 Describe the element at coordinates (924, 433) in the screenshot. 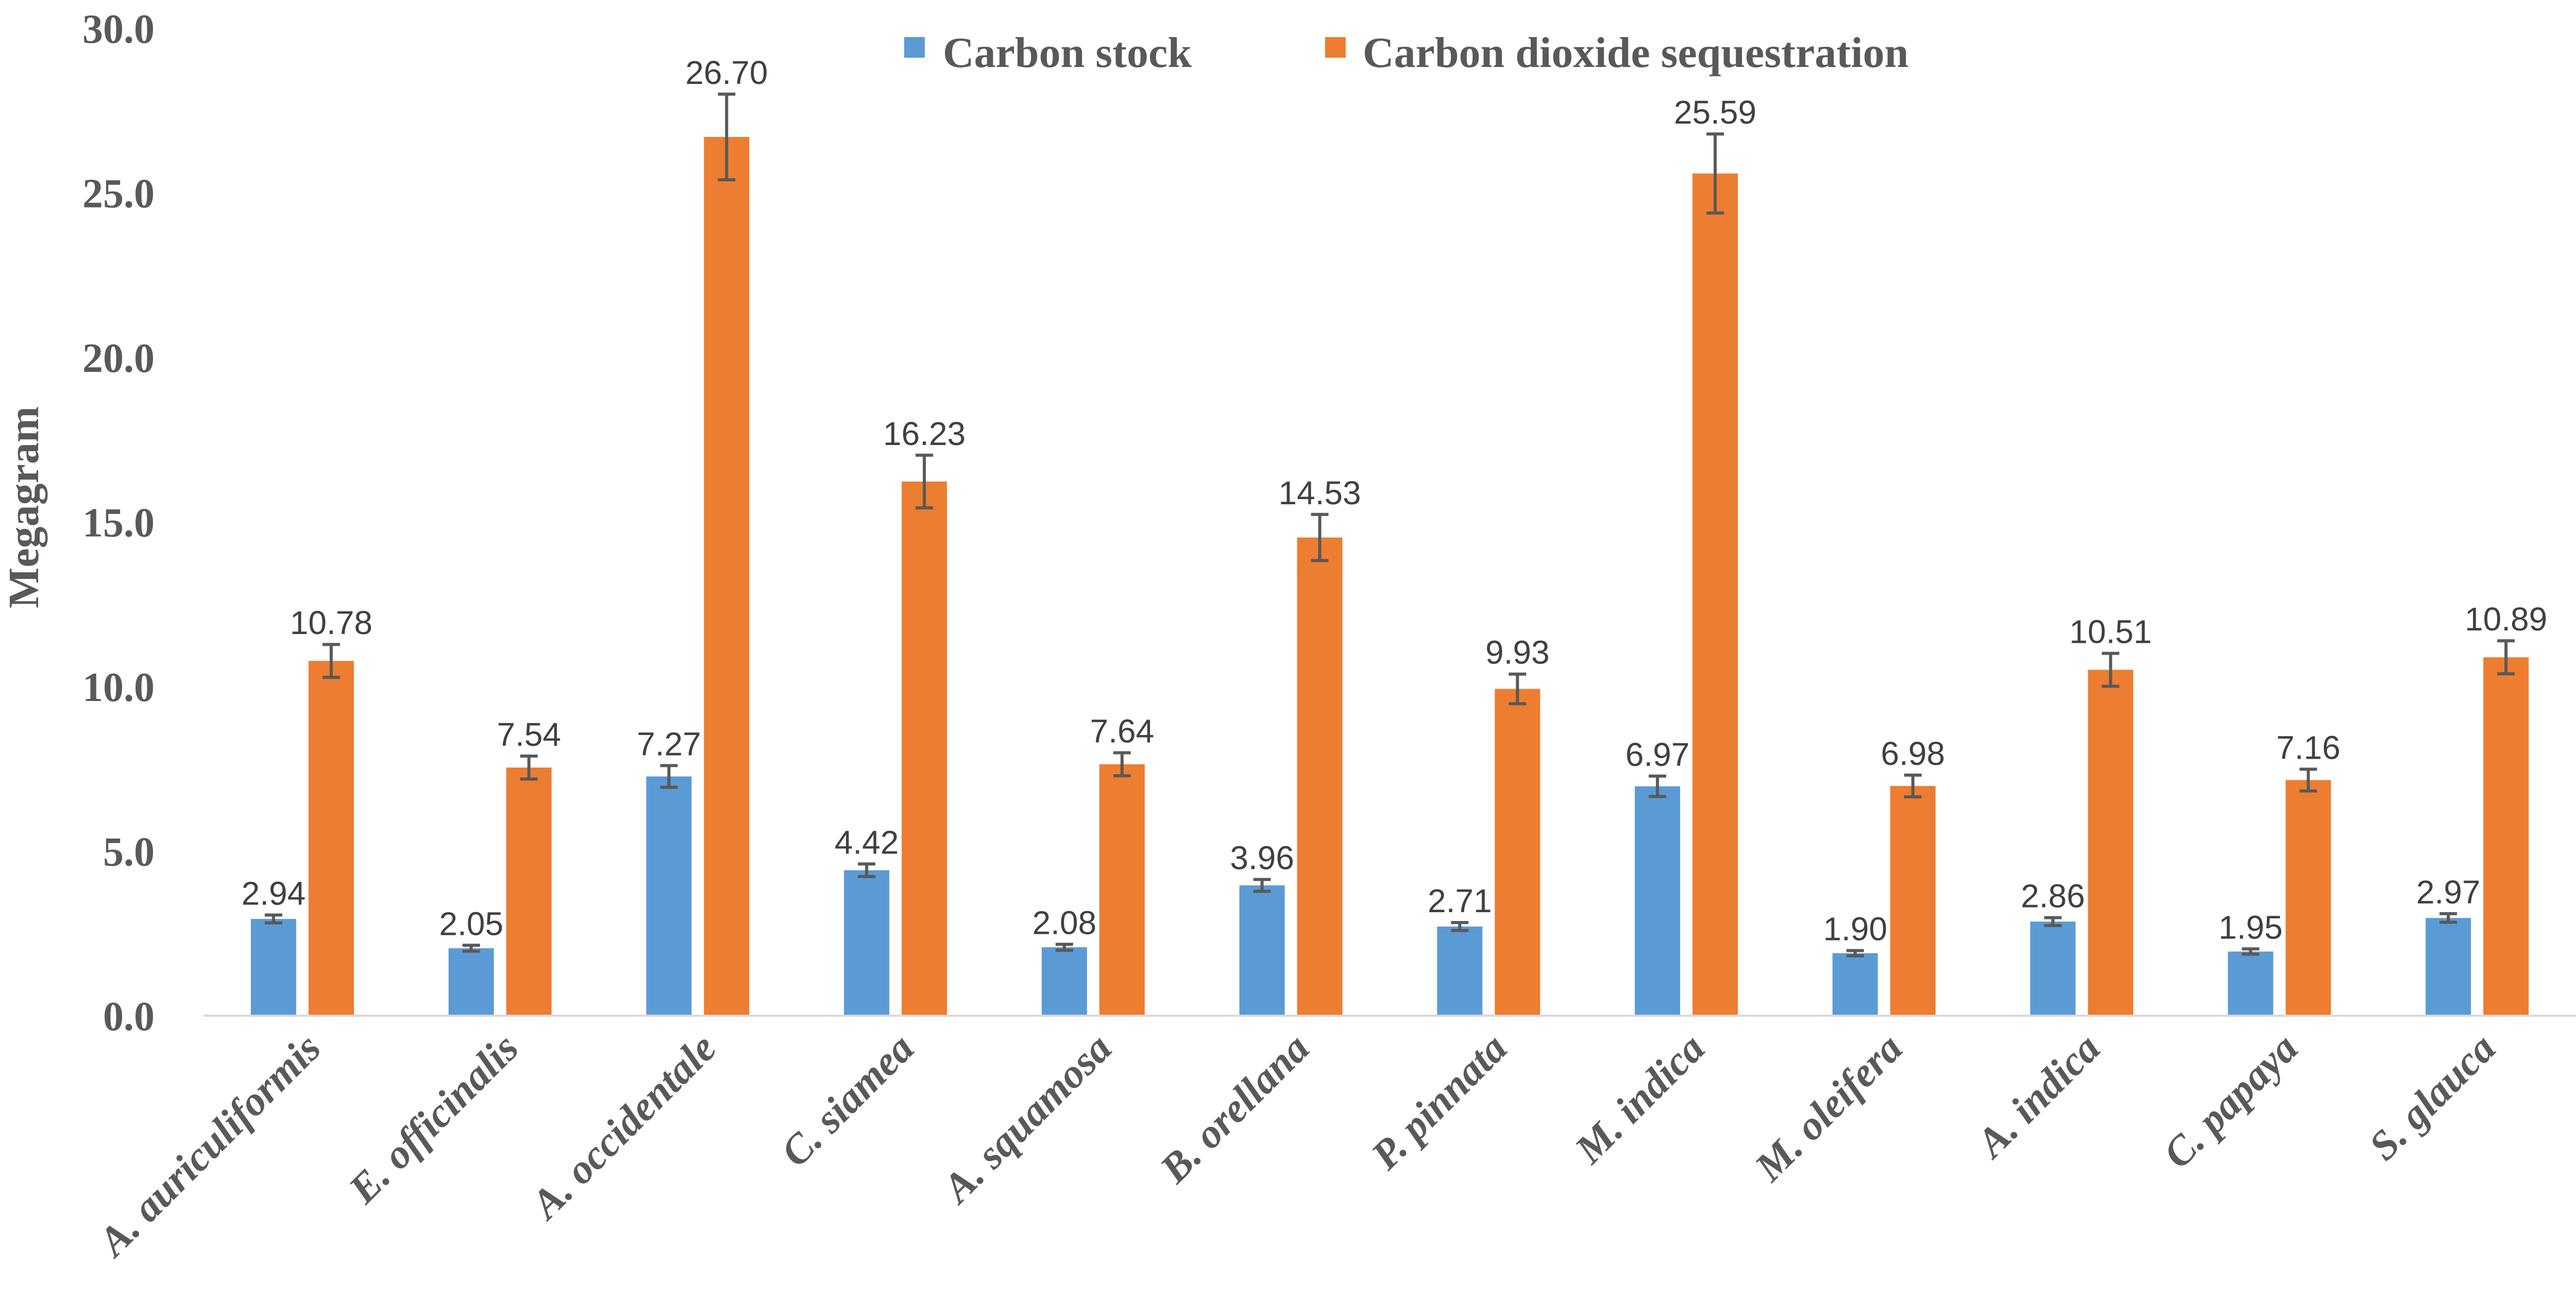

I see `data-label-co2-sequestration: 16.23` at that location.